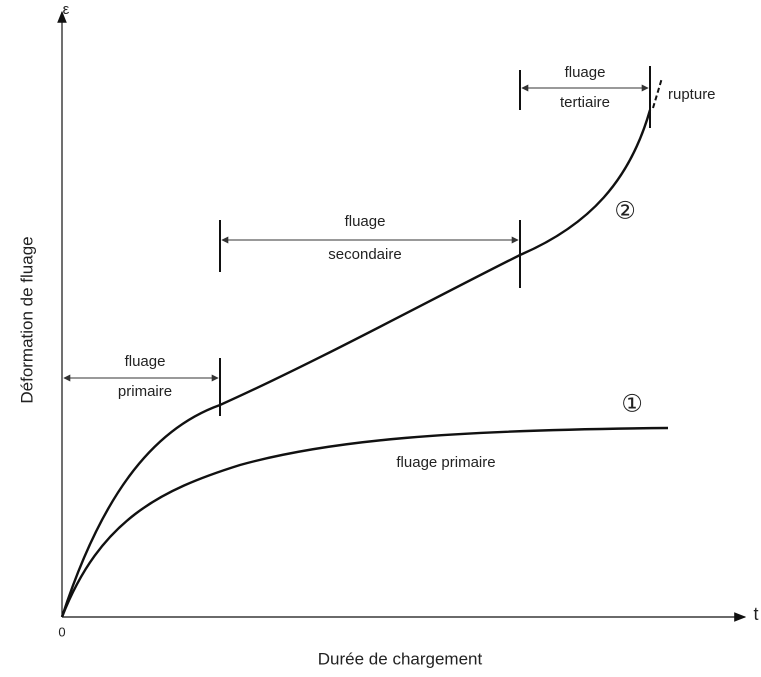 The height and width of the screenshot is (677, 761). I want to click on rupture-mark, so click(657, 93).